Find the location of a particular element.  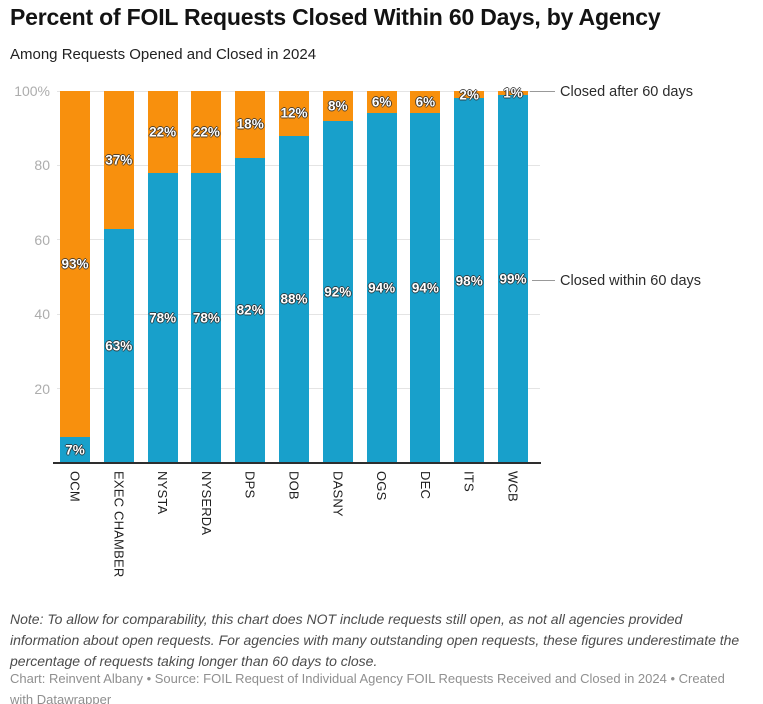

x-axis-label-dob: DOB is located at coordinates (294, 485).